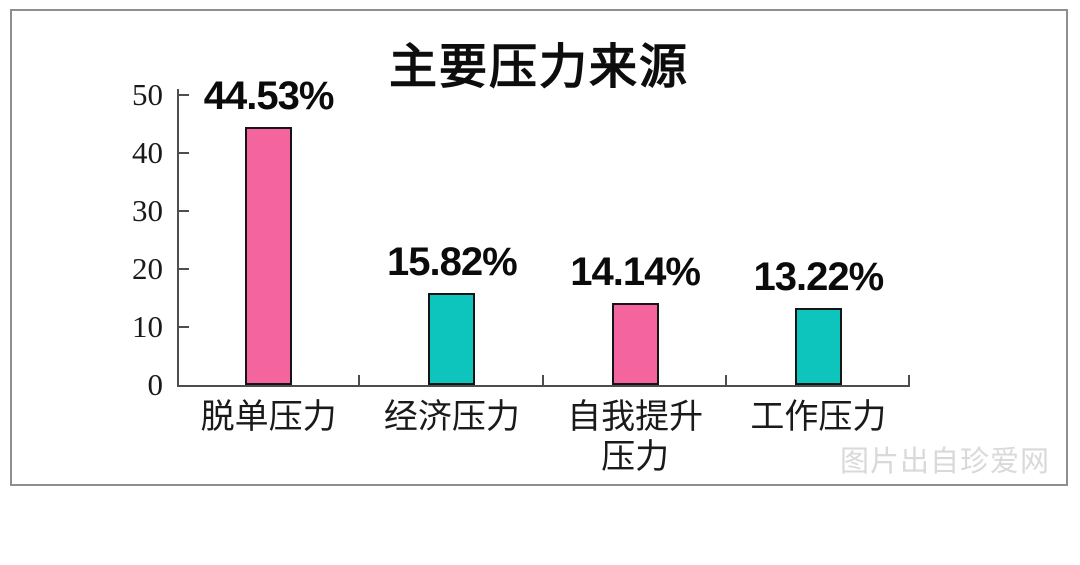 This screenshot has height=565, width=1080. I want to click on bar-value-label: 13.22%, so click(819, 277).